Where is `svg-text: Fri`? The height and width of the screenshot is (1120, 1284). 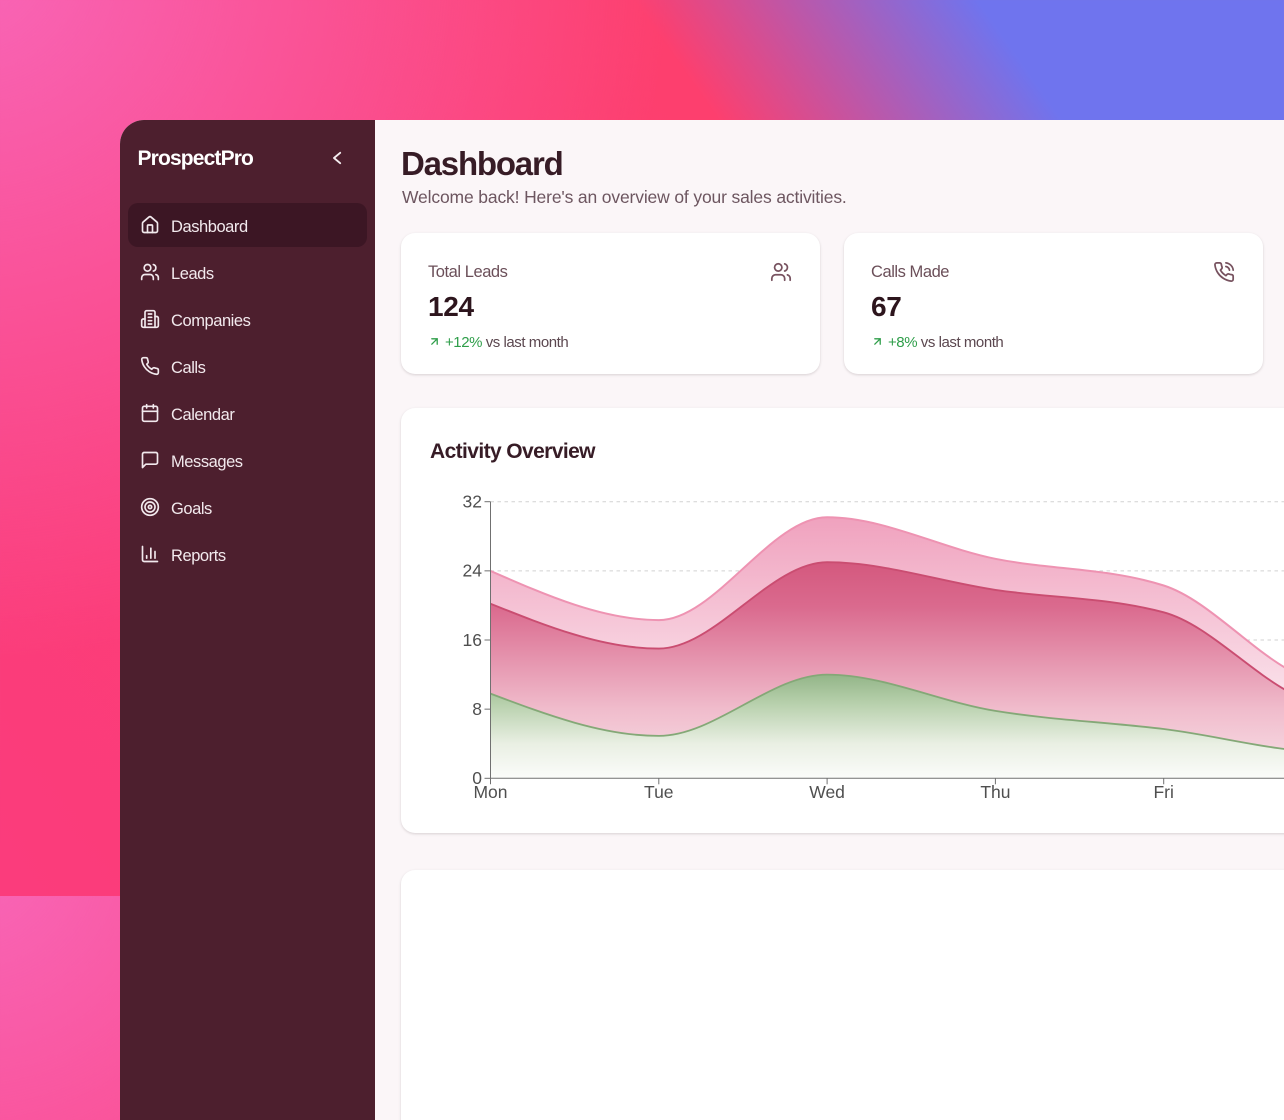 svg-text: Fri is located at coordinates (1163, 792).